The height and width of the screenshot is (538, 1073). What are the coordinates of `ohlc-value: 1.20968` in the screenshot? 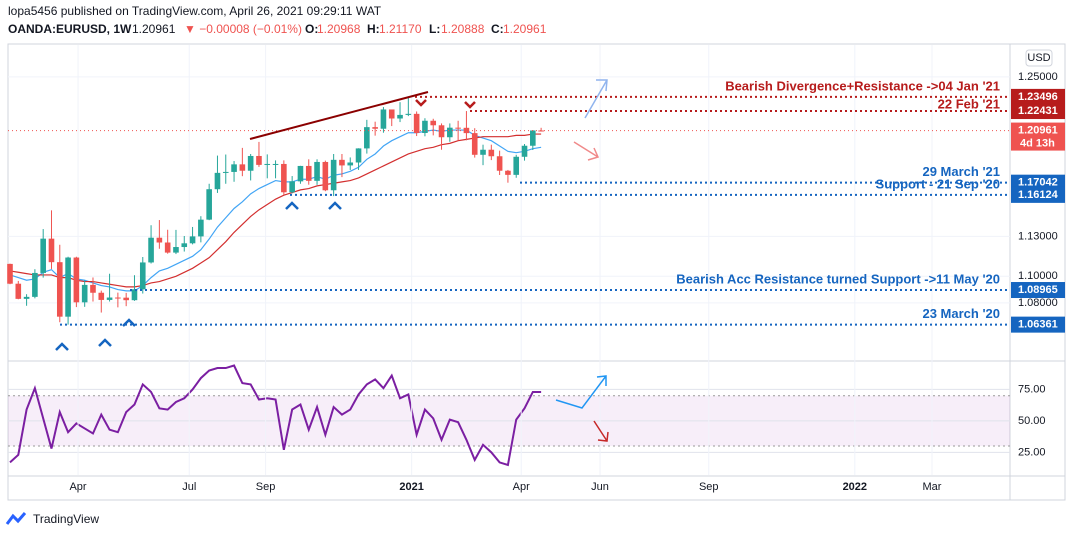 It's located at (339, 29).